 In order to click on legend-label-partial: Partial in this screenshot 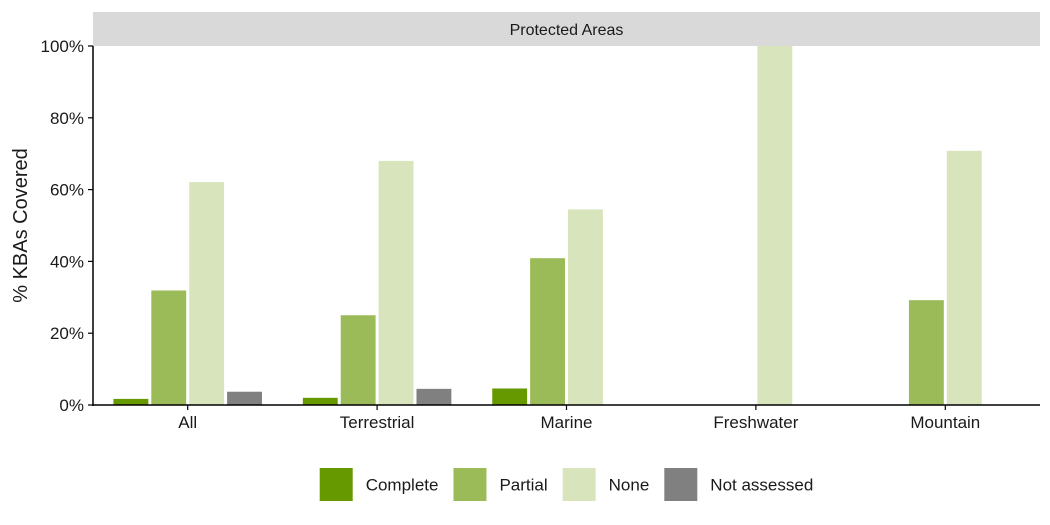, I will do `click(523, 485)`.